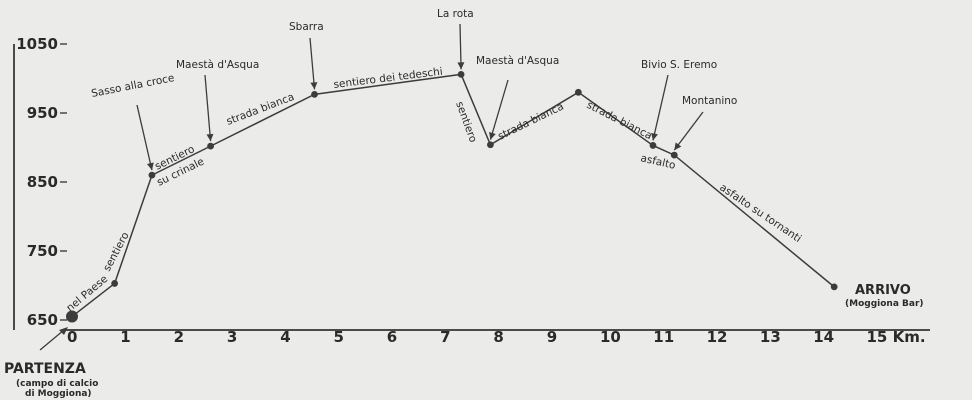 The height and width of the screenshot is (400, 972). I want to click on y-tick-label: 650, so click(42, 320).